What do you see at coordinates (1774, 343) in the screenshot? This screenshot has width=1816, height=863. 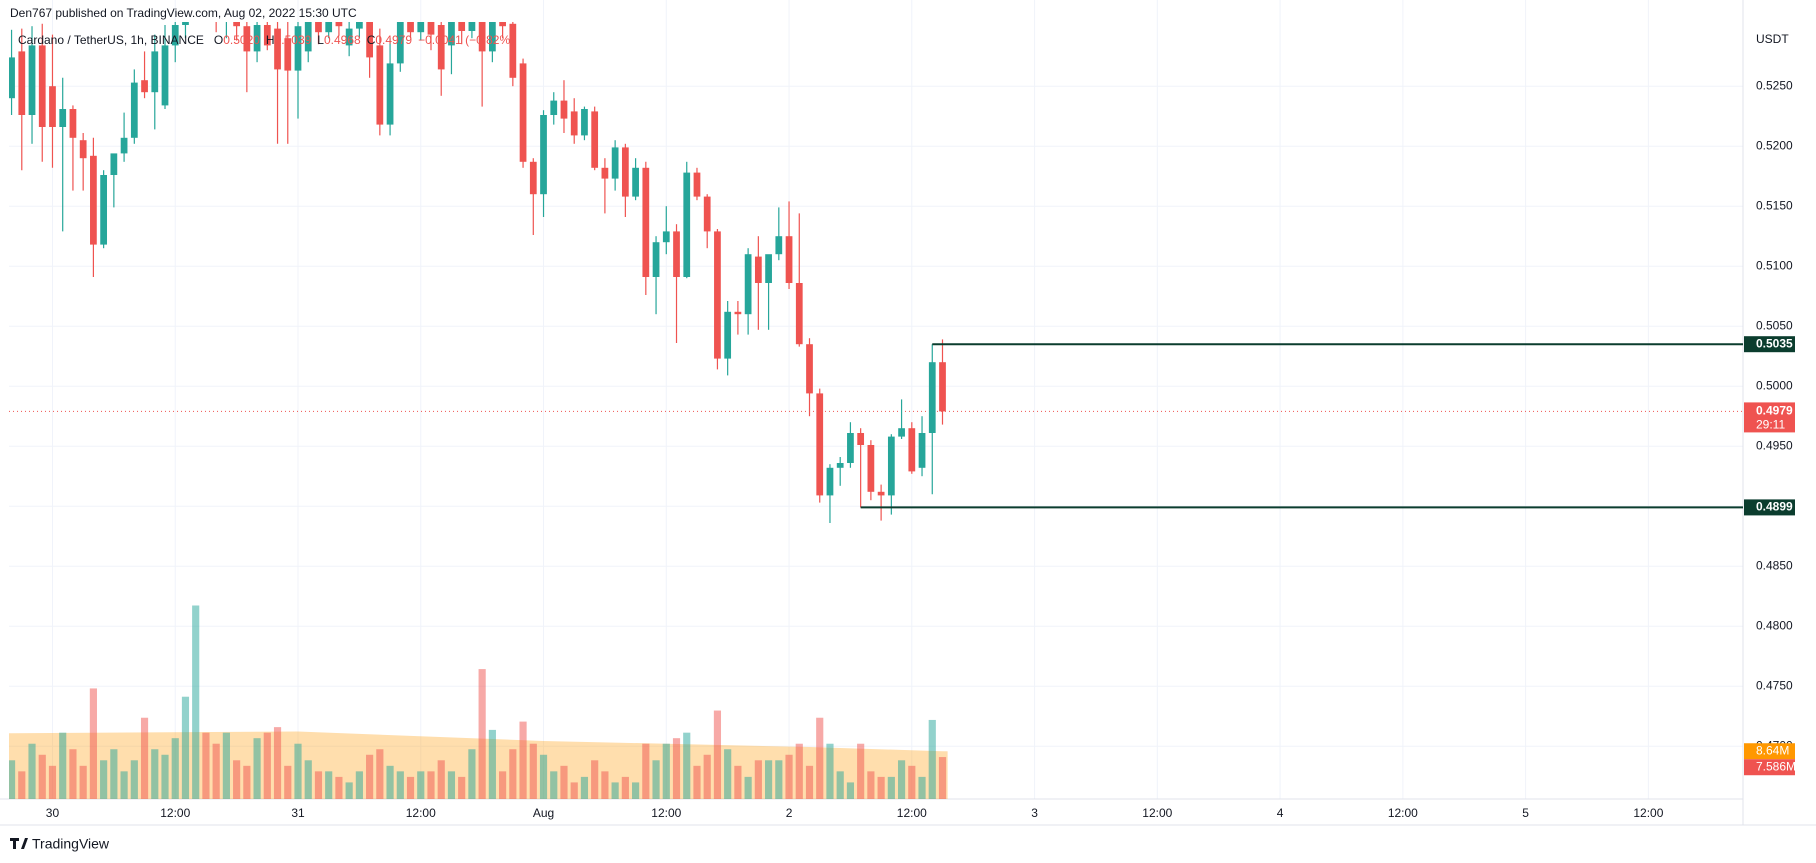 I see `level-label: 0.5035` at bounding box center [1774, 343].